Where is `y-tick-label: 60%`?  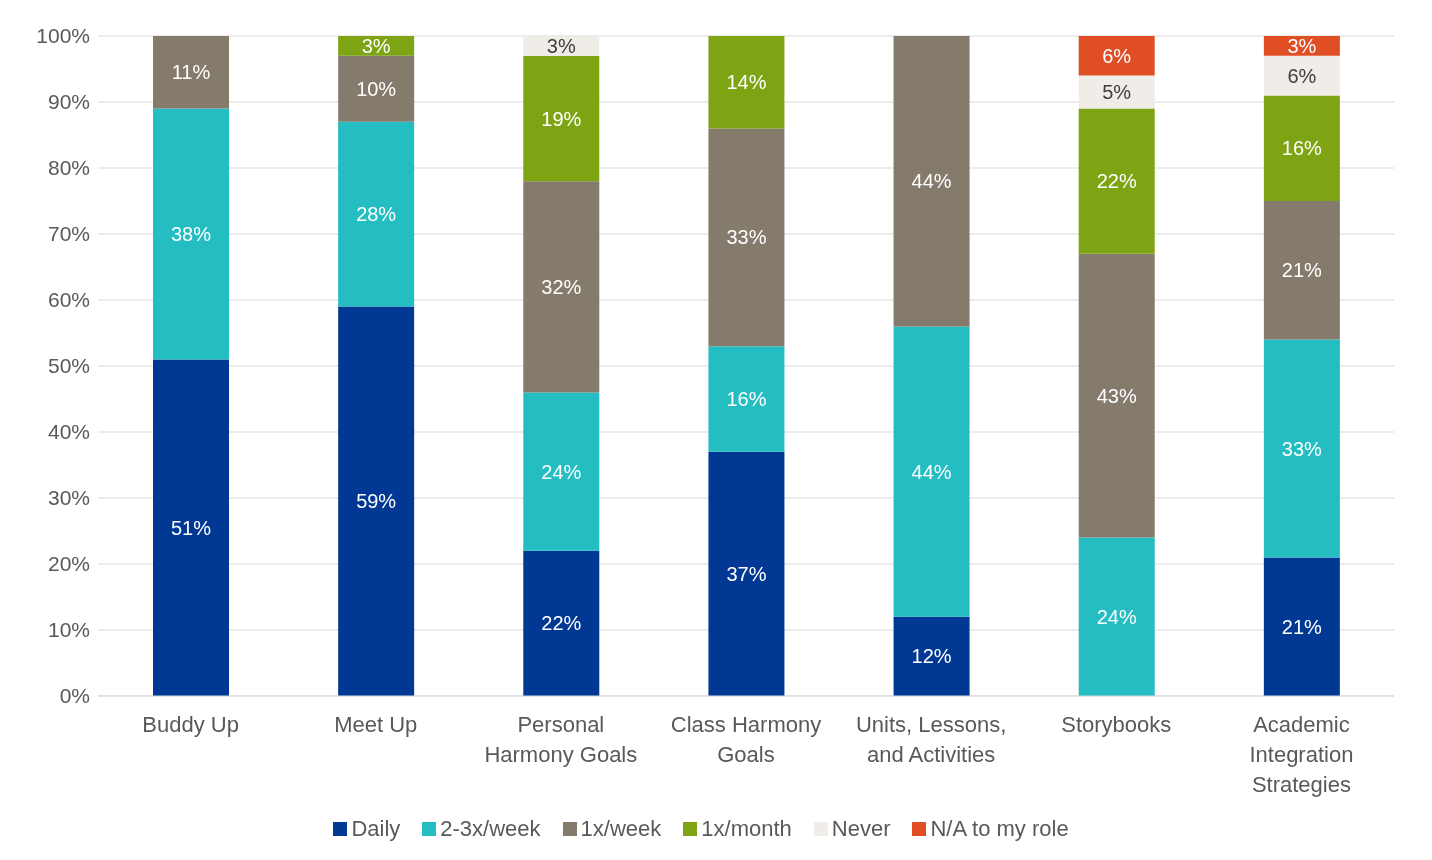
y-tick-label: 60% is located at coordinates (68, 300).